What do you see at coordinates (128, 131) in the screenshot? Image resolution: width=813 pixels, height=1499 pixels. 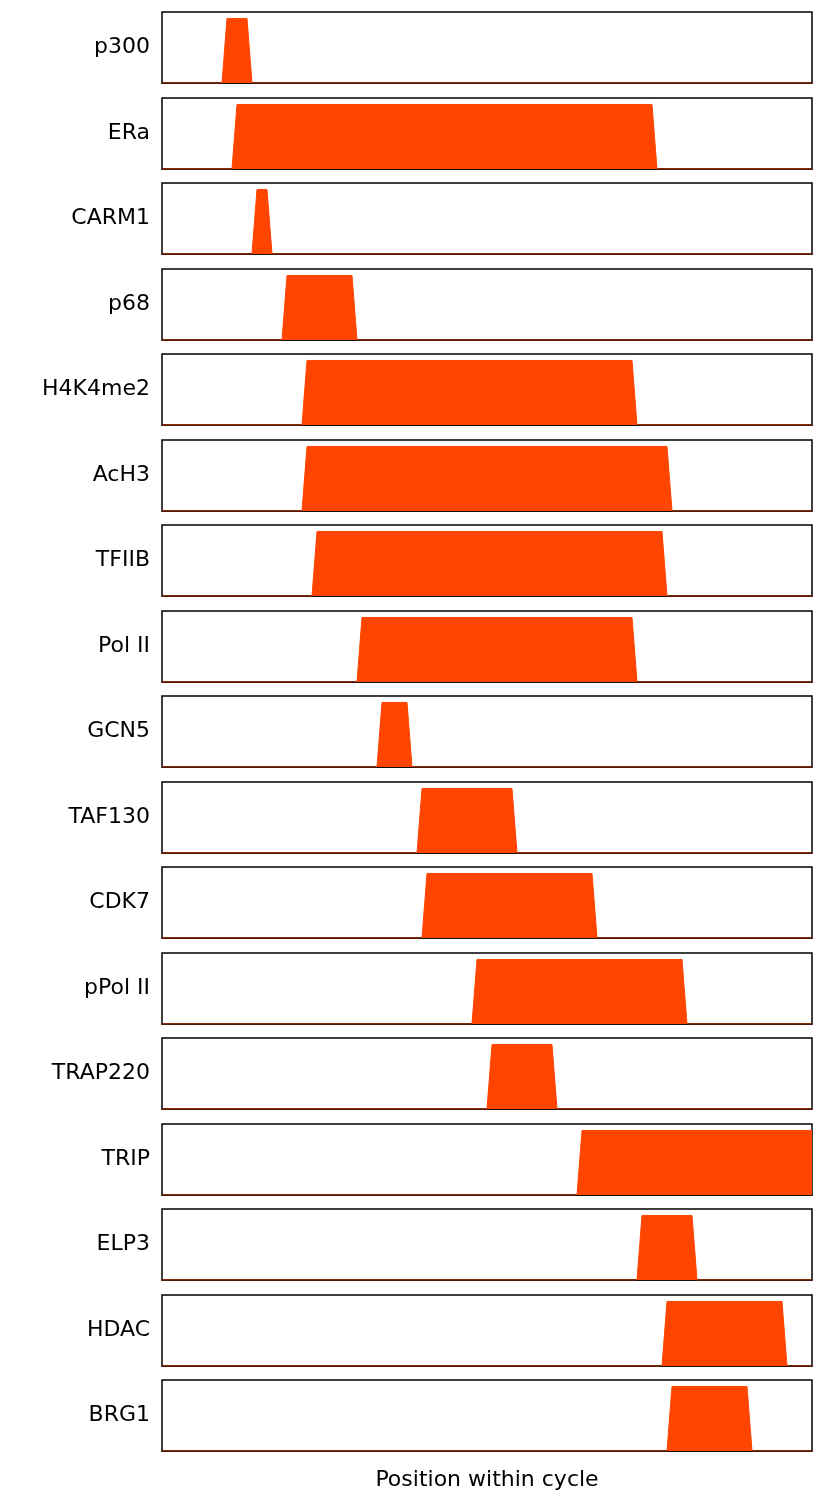 I see `y-axis-title: ERa` at bounding box center [128, 131].